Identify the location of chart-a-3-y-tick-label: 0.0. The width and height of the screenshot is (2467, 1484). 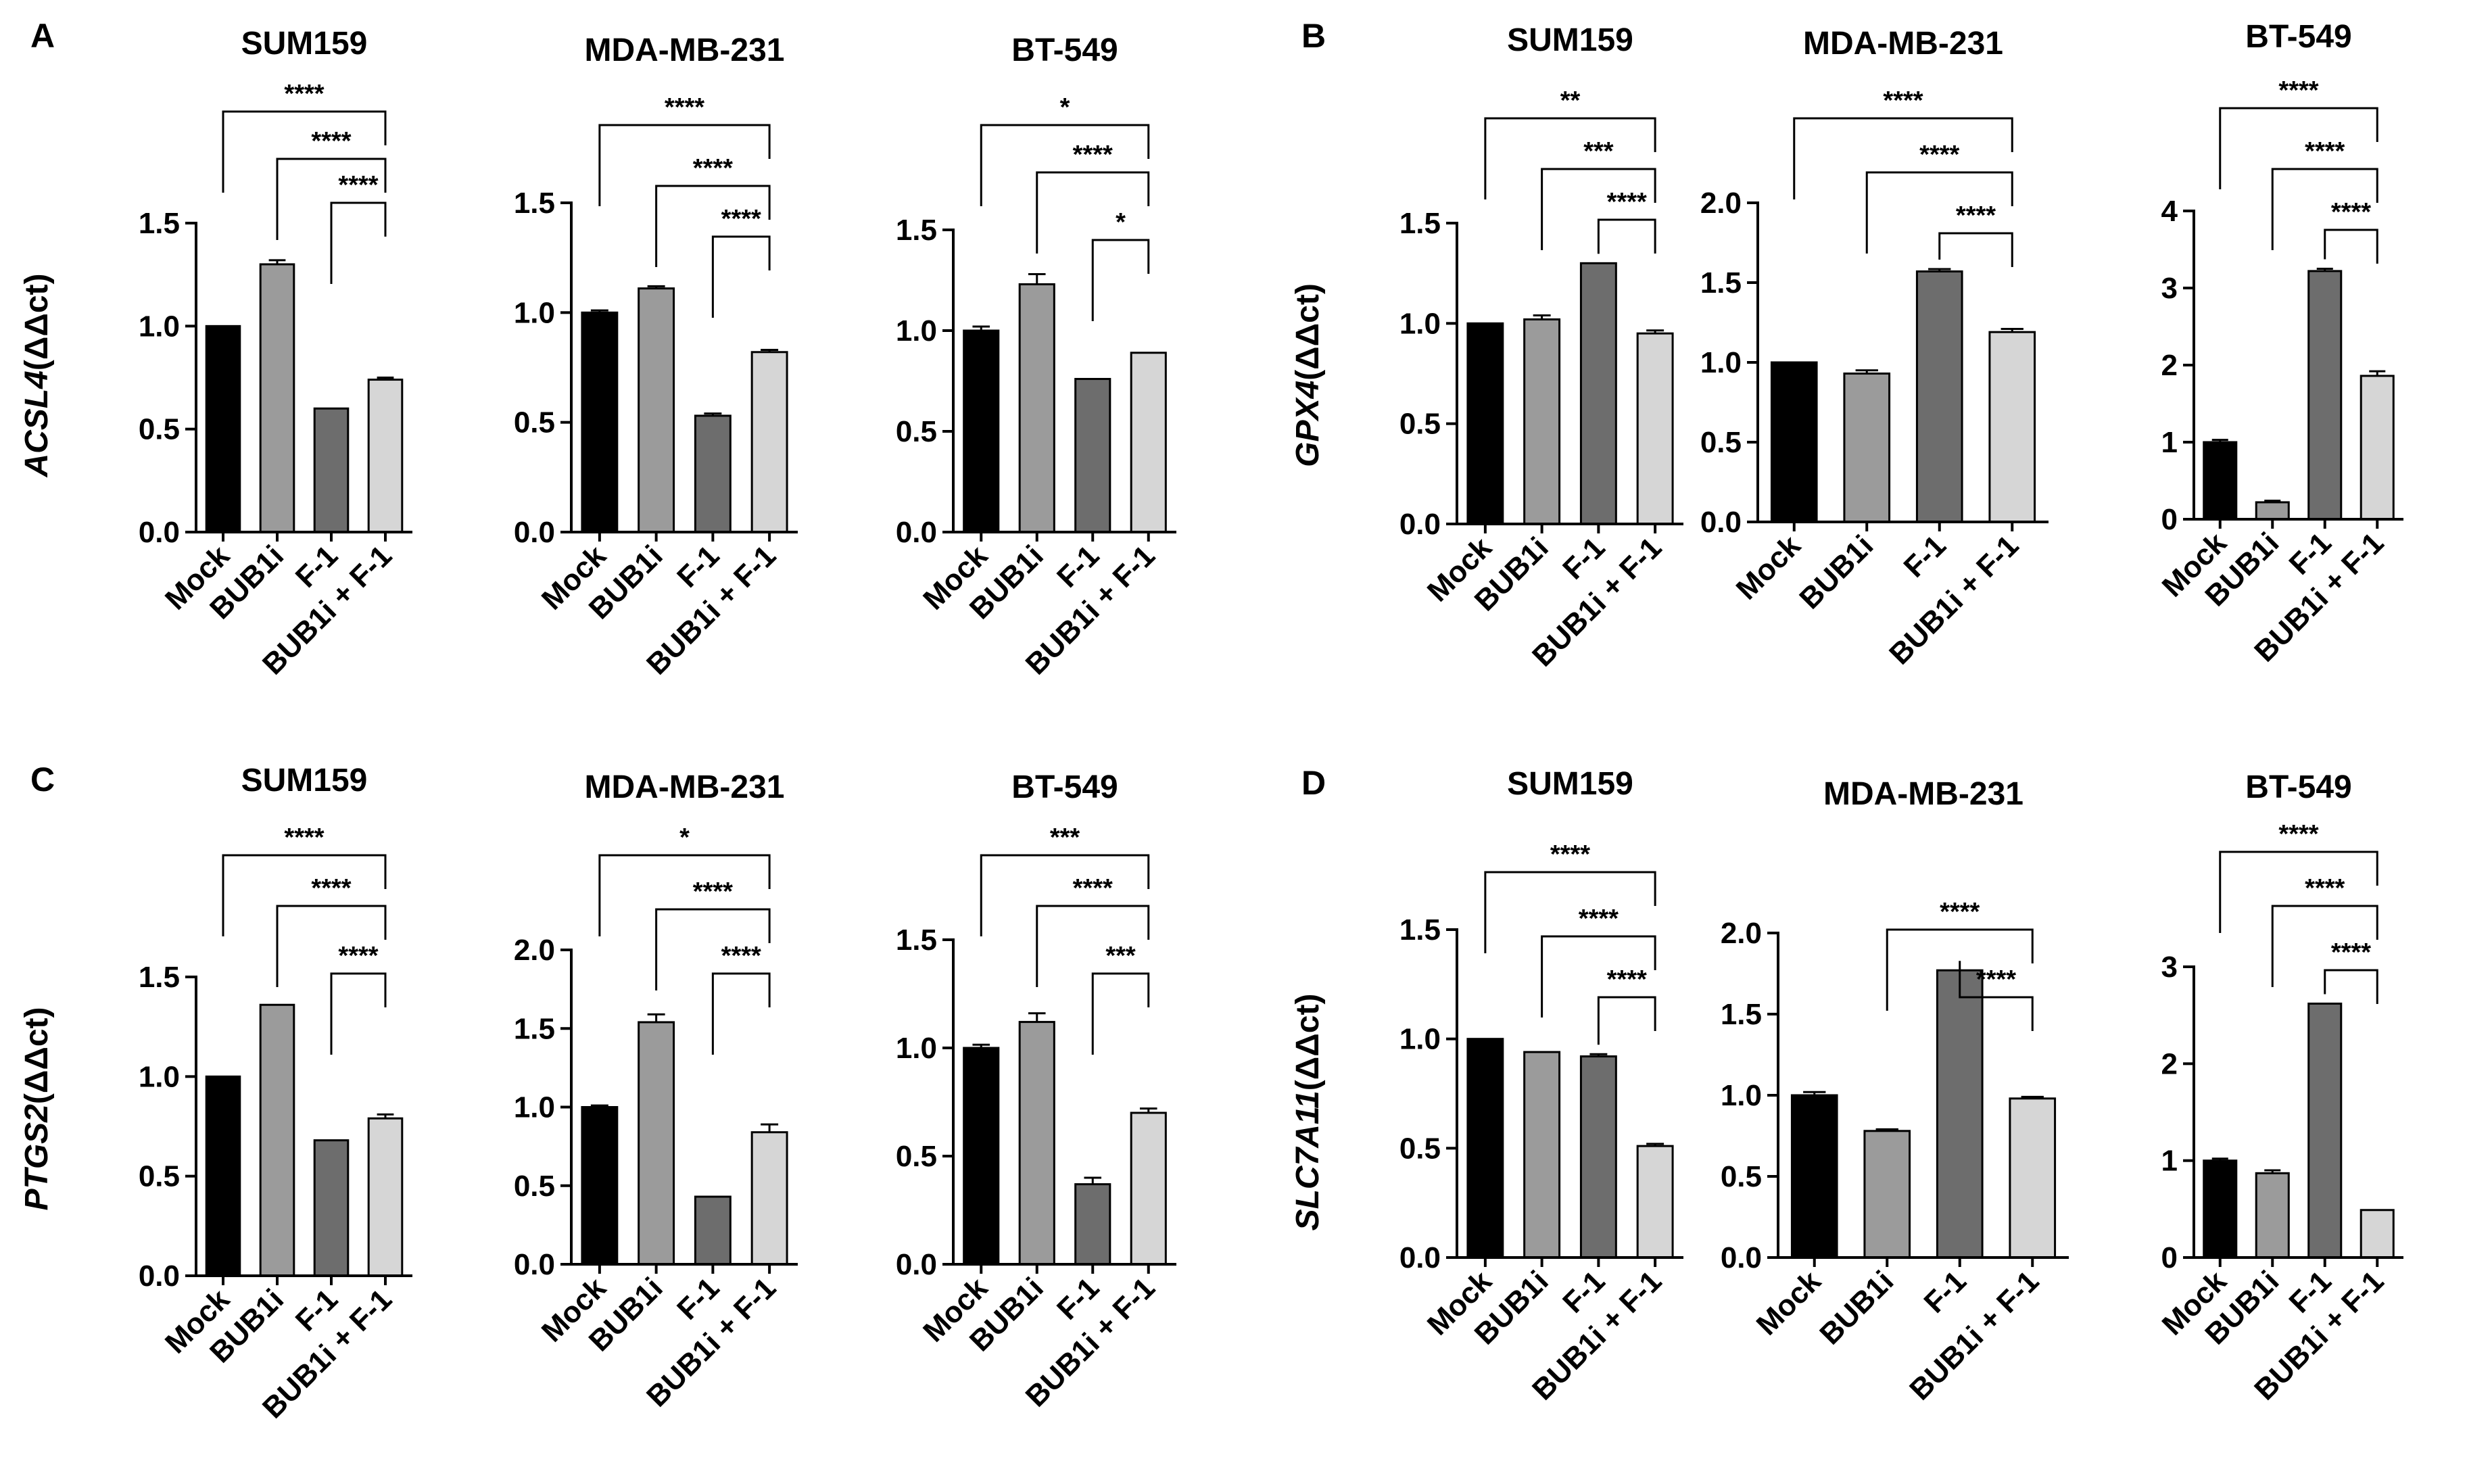
(916, 533).